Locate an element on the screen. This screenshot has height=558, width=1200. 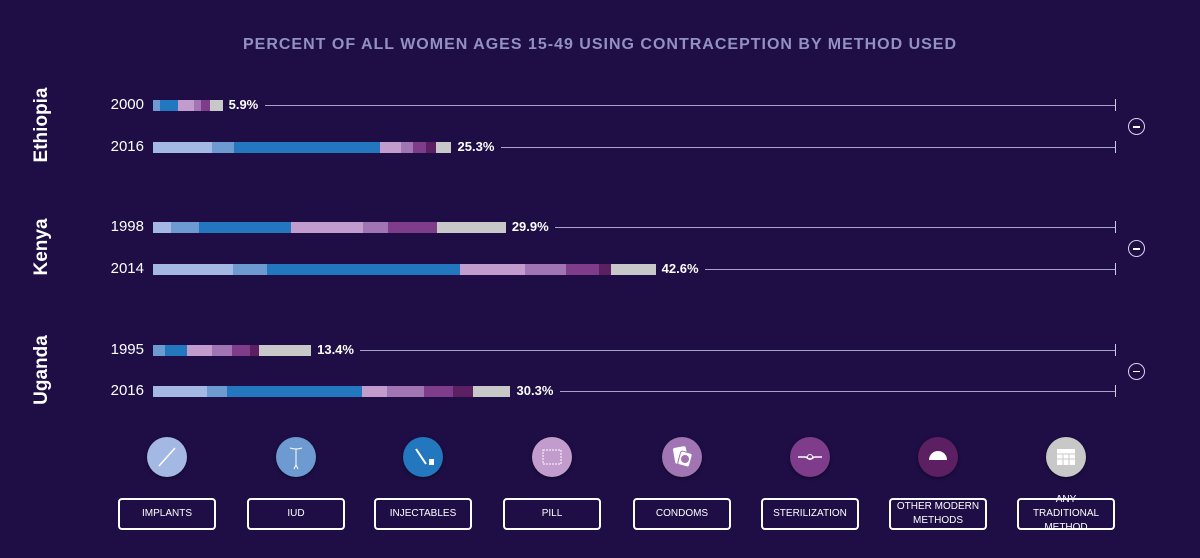
legend-label: OTHER MODERN METHODS is located at coordinates (938, 513).